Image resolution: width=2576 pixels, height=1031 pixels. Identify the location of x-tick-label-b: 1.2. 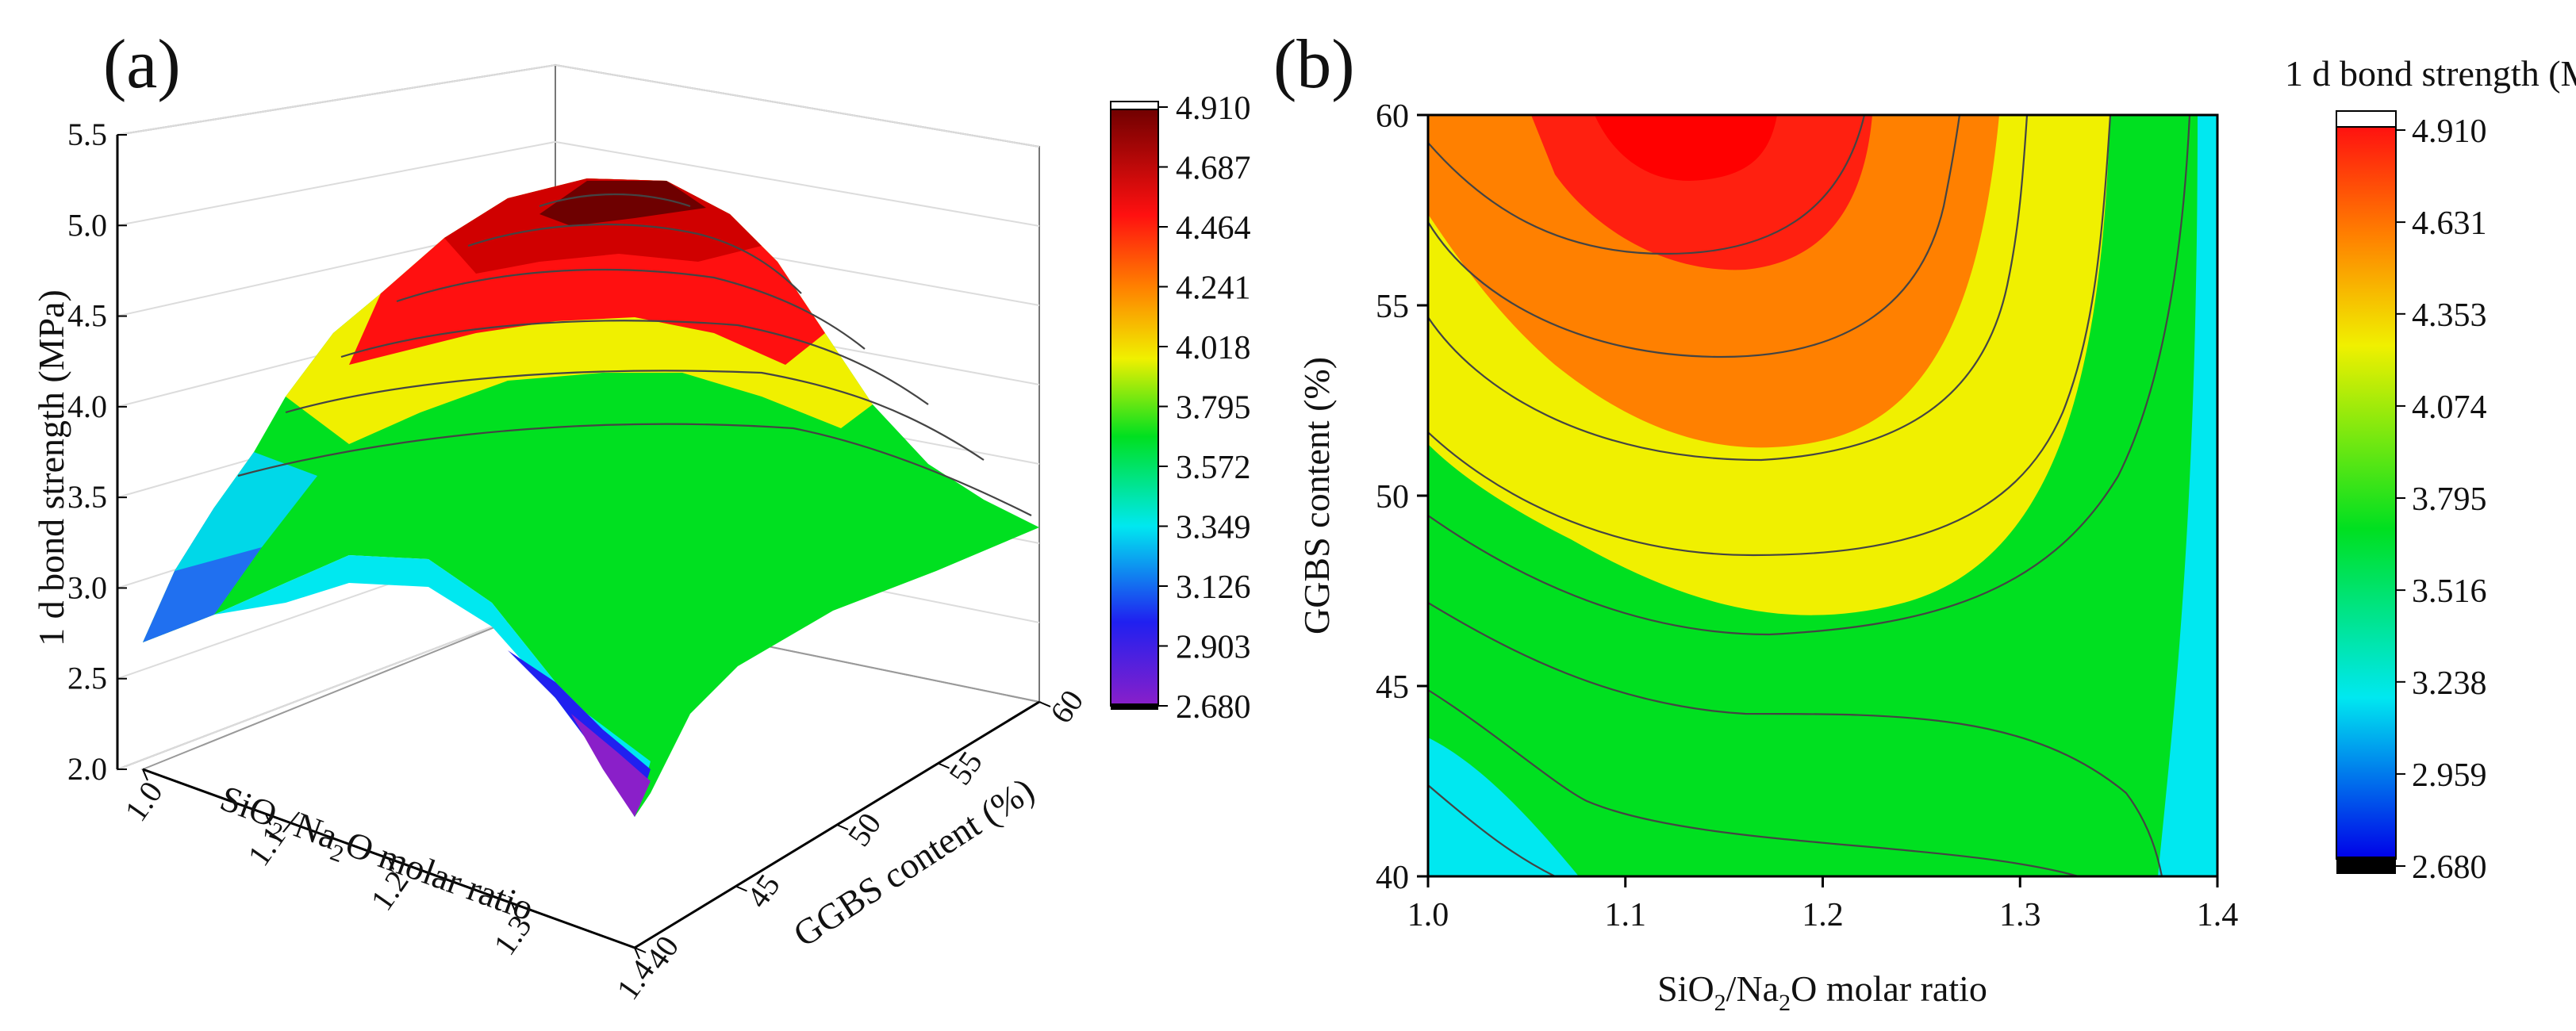
(1823, 915).